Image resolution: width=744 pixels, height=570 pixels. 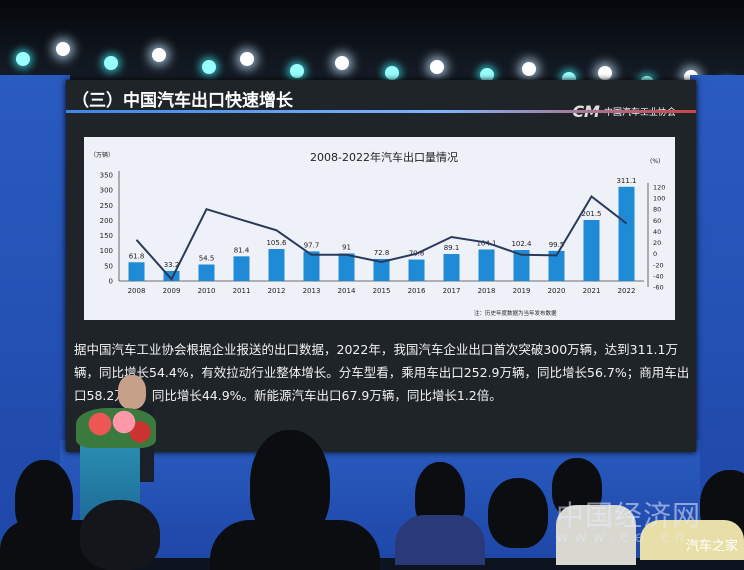 I want to click on x-tick-label: 2010, so click(x=207, y=291).